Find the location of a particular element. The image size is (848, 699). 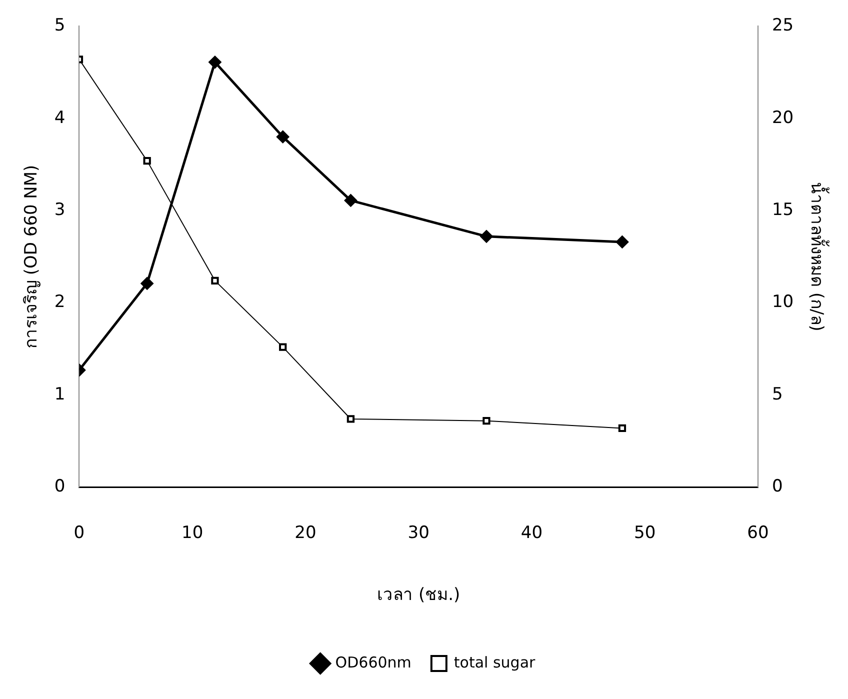

y-tick-label: 1 is located at coordinates (60, 394).